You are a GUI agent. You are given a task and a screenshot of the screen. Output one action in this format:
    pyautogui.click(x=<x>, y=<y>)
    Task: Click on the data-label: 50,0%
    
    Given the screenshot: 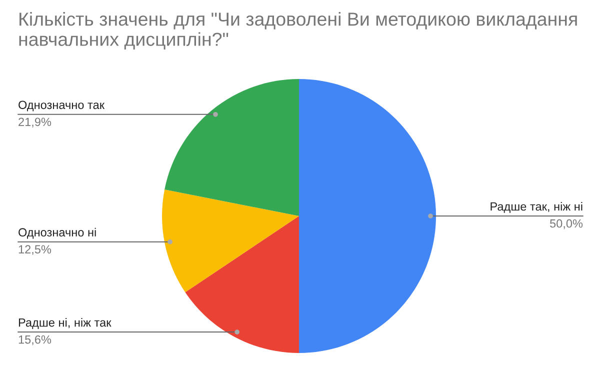 What is the action you would take?
    pyautogui.click(x=566, y=224)
    